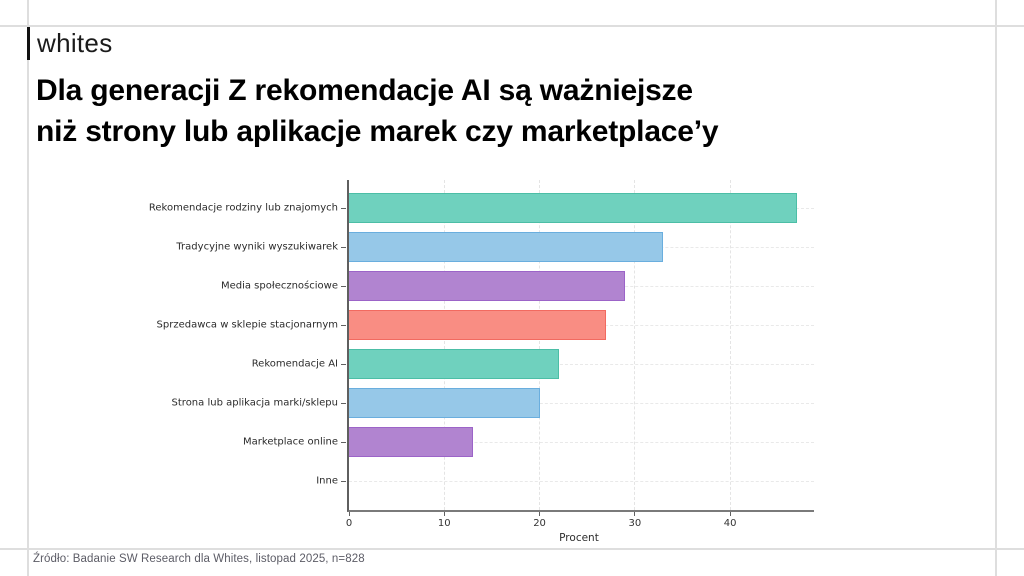 The height and width of the screenshot is (576, 1024). Describe the element at coordinates (294, 364) in the screenshot. I see `category-label: Rekomendacje AI` at that location.